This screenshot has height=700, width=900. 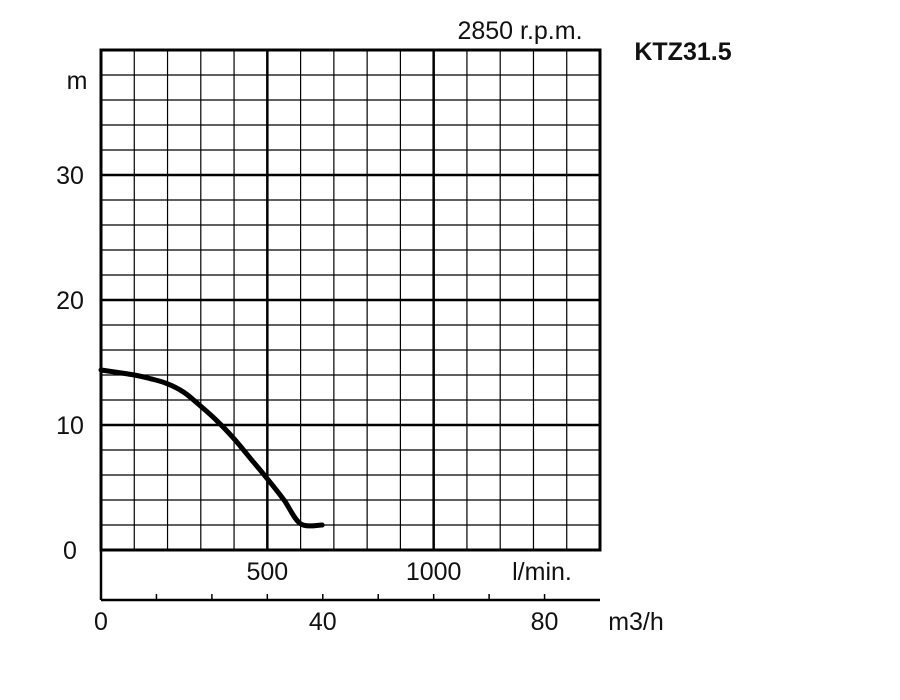 What do you see at coordinates (70, 551) in the screenshot?
I see `y-tick-label: 0` at bounding box center [70, 551].